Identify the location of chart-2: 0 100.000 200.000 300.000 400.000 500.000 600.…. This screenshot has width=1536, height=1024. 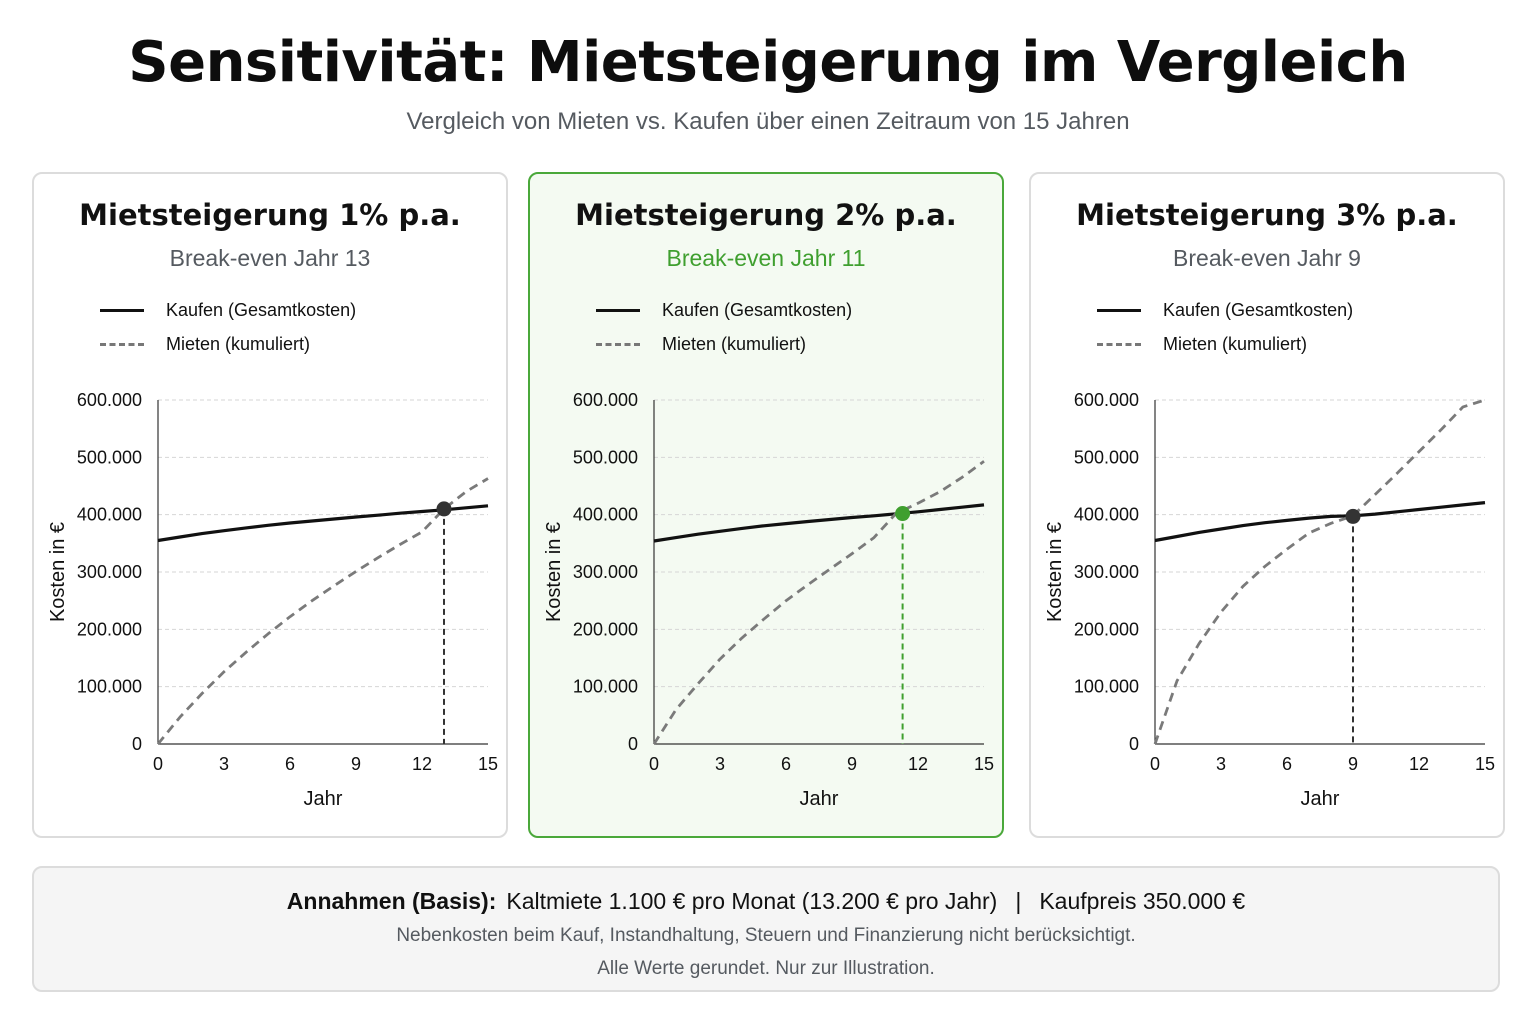
(768, 600).